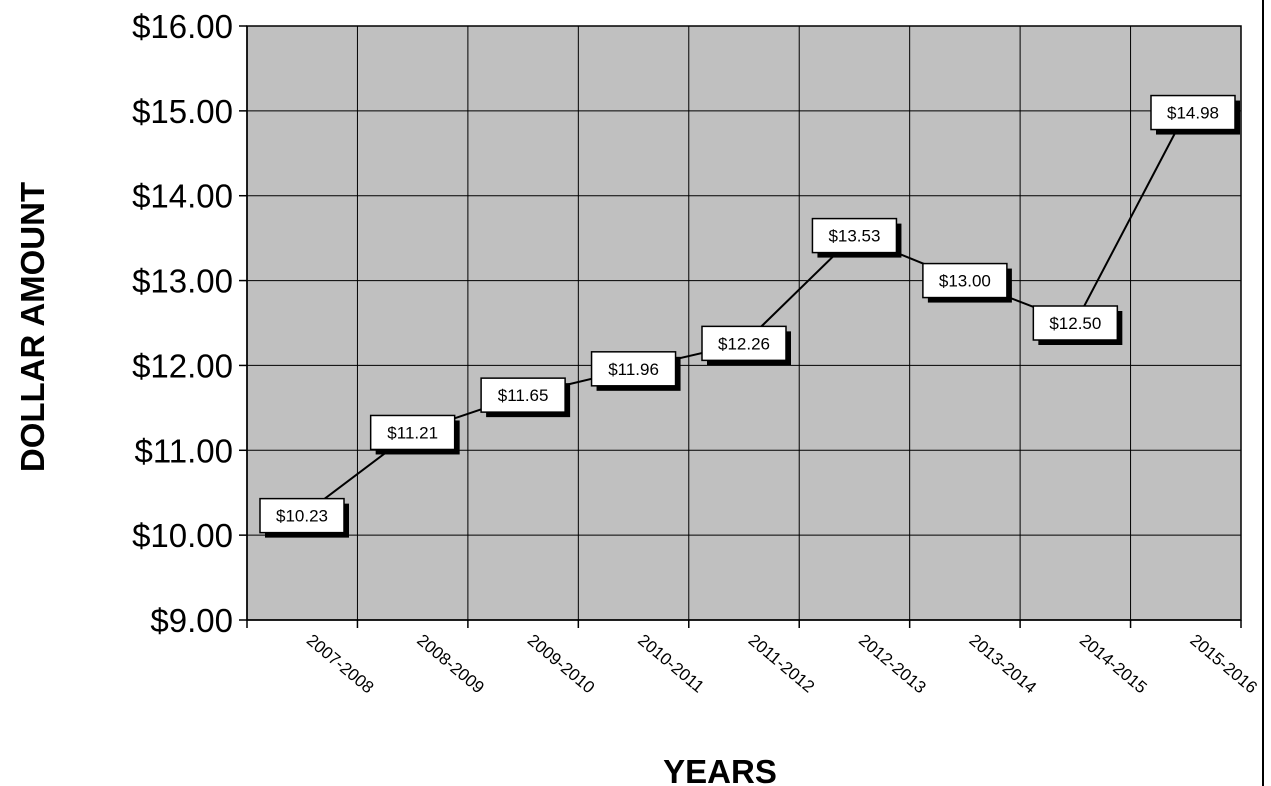 The width and height of the screenshot is (1271, 786). I want to click on data-label: $13.00, so click(967, 282).